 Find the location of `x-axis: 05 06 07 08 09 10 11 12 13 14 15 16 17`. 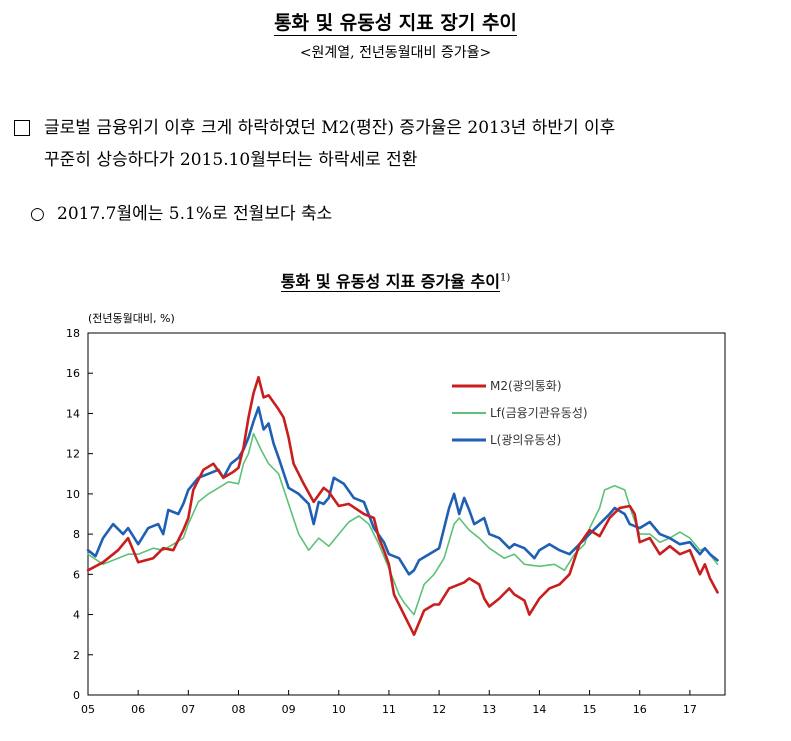

x-axis: 05 06 07 08 09 10 11 12 13 14 15 16 17 is located at coordinates (389, 703).